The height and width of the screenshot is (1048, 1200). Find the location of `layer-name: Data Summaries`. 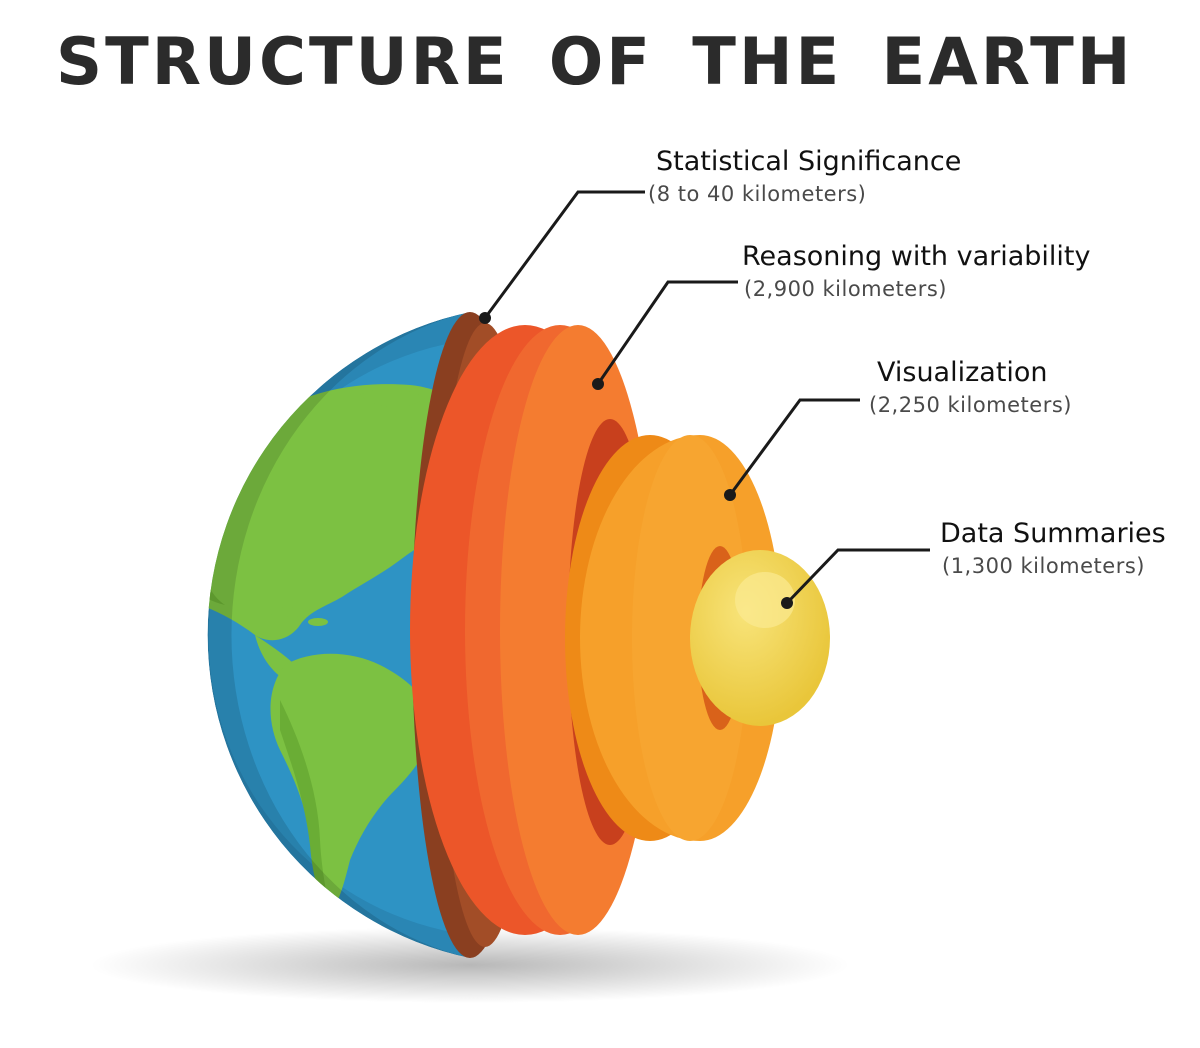

layer-name: Data Summaries is located at coordinates (1053, 533).